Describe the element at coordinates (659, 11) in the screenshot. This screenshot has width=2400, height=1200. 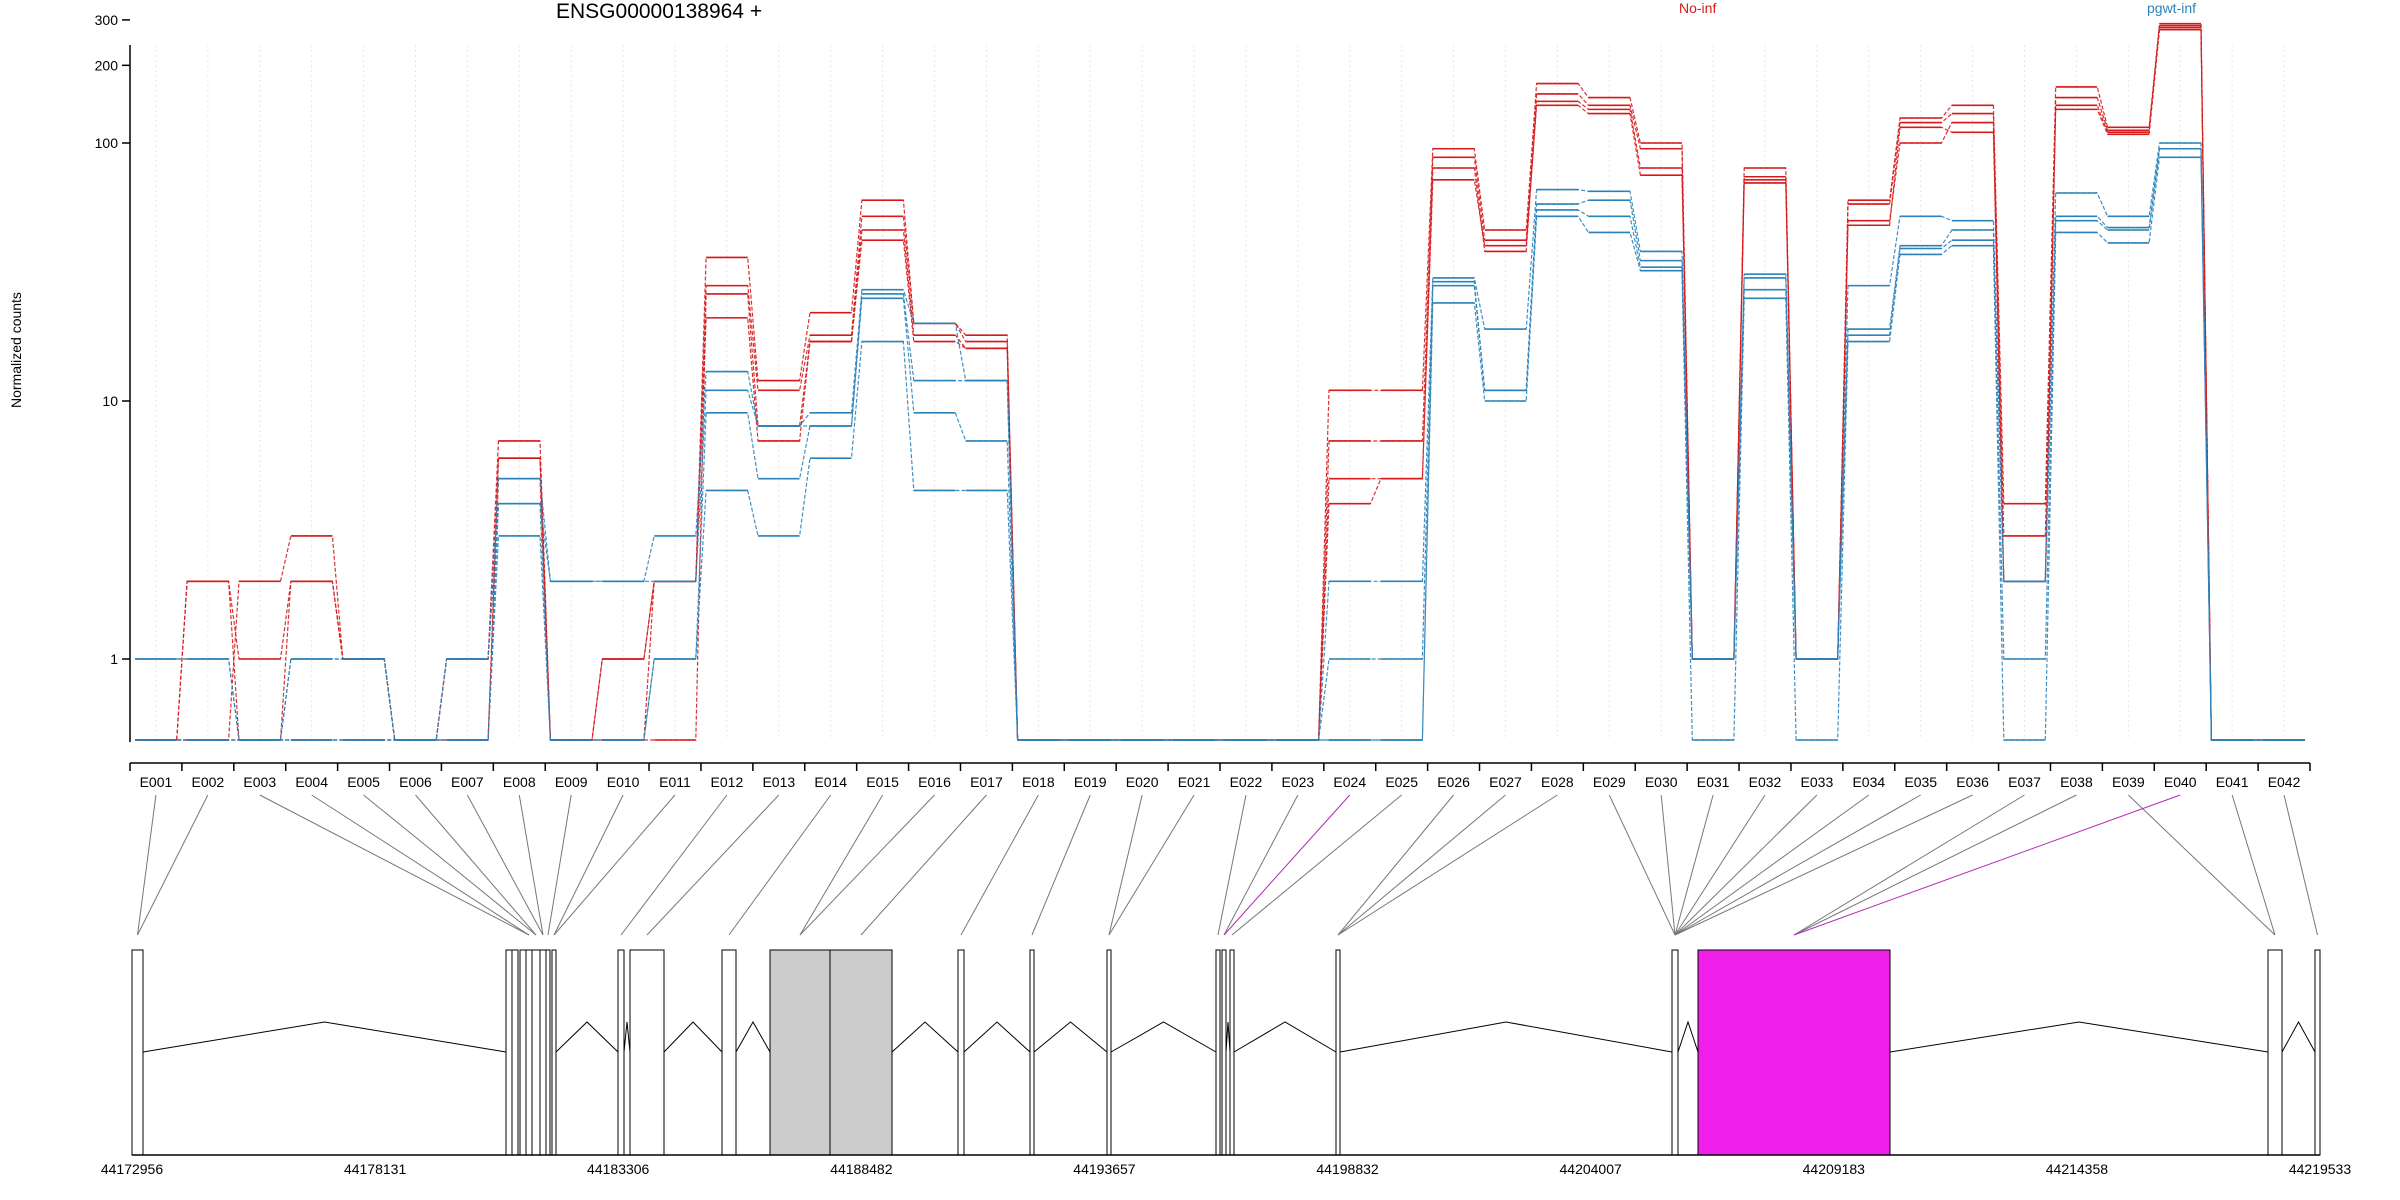
I see `chart-title: ENSG00000138964 +` at that location.